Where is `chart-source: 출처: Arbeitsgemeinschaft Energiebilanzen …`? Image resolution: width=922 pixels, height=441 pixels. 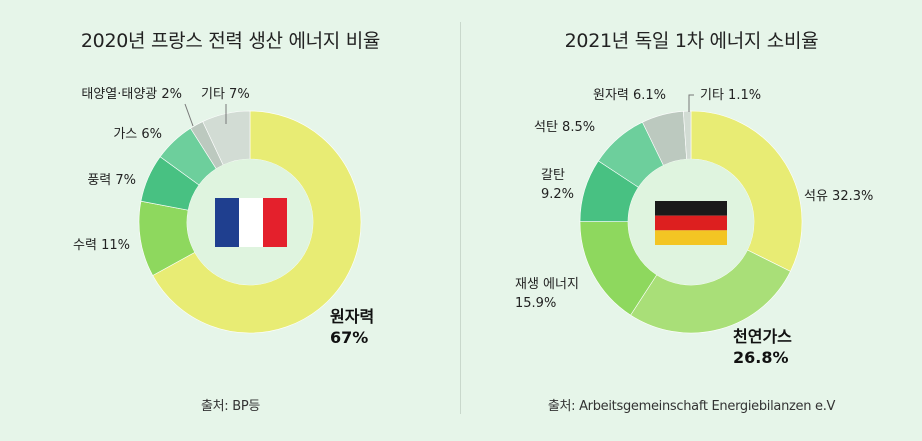 chart-source: 출처: Arbeitsgemeinschaft Energiebilanzen … is located at coordinates (691, 406).